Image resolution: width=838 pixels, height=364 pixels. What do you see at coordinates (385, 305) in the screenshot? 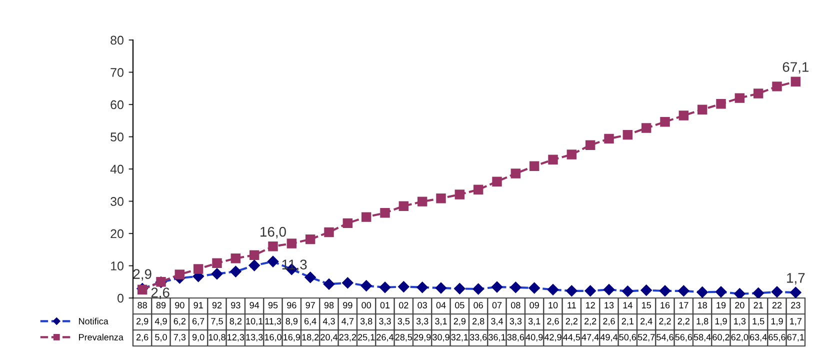
I see `x-tick-label: 01` at bounding box center [385, 305].